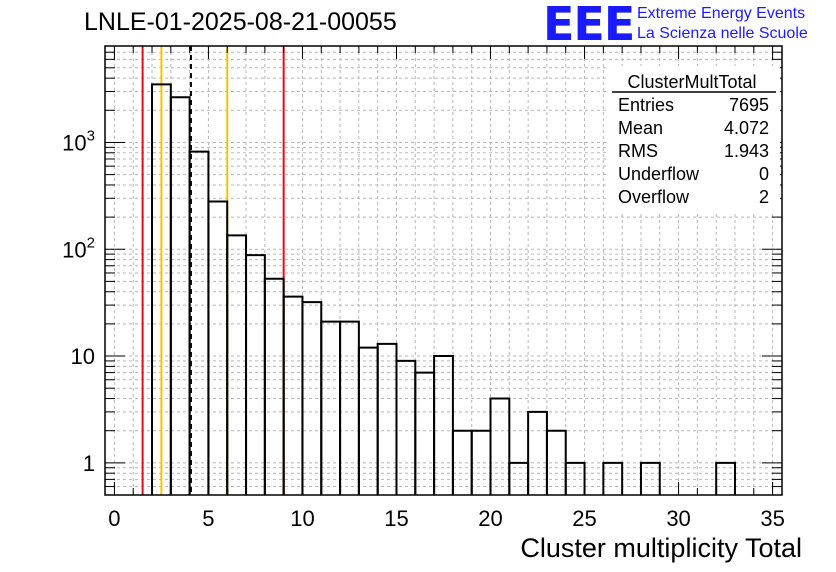 This screenshot has height=572, width=836. Describe the element at coordinates (114, 518) in the screenshot. I see `x-tick-label: 0` at that location.